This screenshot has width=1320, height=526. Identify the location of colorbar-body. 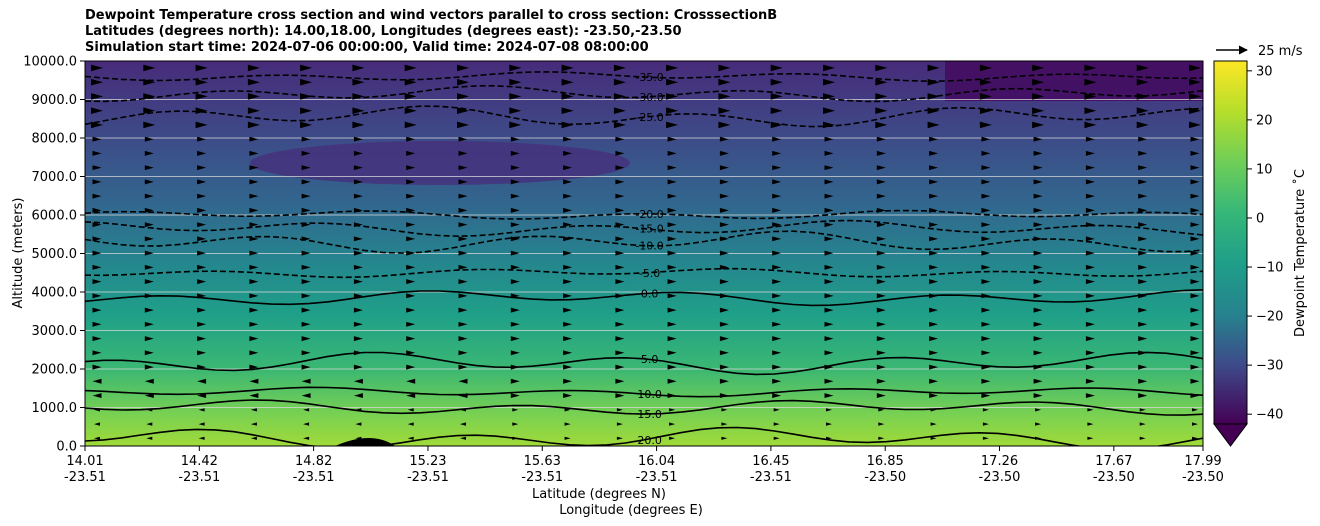
(1230, 242).